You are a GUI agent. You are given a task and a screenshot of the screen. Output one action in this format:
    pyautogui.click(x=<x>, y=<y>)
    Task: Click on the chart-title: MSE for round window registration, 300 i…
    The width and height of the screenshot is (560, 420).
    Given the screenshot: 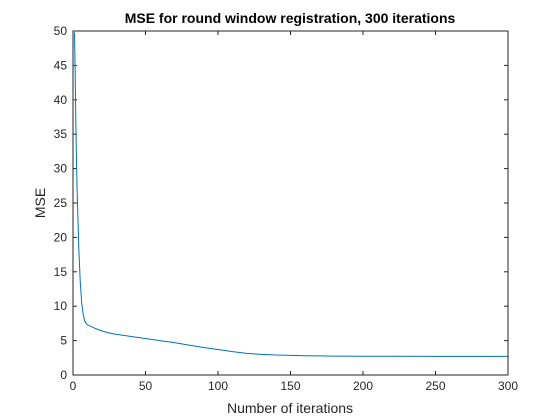 What is the action you would take?
    pyautogui.click(x=290, y=18)
    